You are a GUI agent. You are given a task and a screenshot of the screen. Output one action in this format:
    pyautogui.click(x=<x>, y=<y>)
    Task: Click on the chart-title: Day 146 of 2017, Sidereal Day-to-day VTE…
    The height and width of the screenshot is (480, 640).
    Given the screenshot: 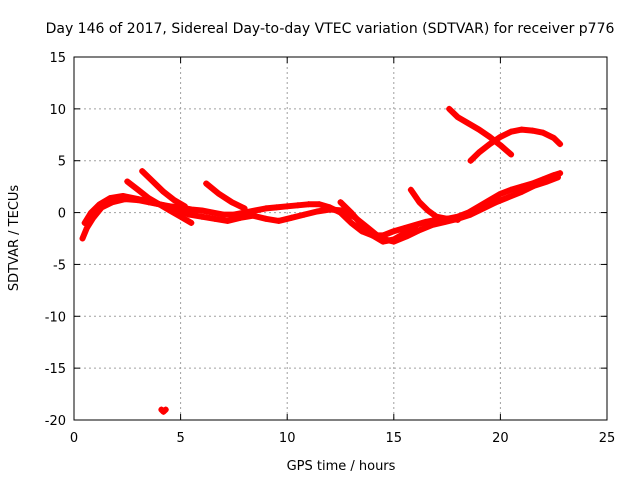 What is the action you would take?
    pyautogui.click(x=330, y=29)
    